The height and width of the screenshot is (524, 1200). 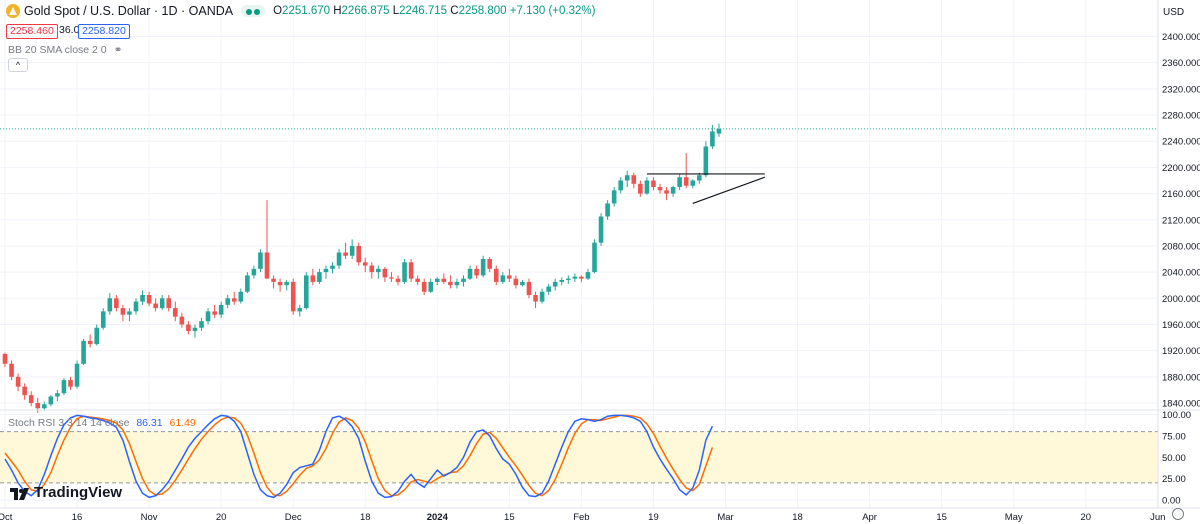 I want to click on time-tick-label: 20, so click(x=221, y=517).